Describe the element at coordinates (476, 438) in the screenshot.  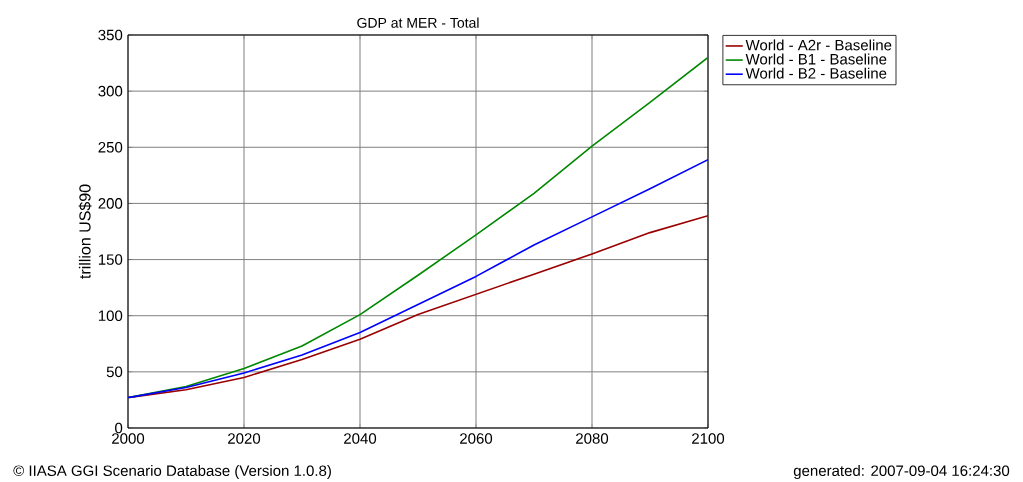
I see `x-tick-label: 2060` at that location.